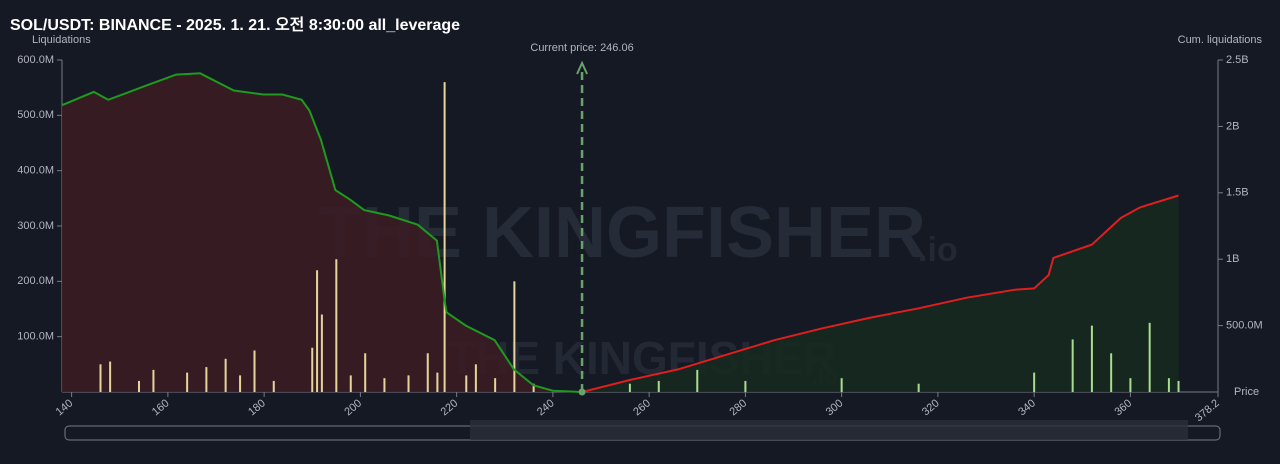  Describe the element at coordinates (642, 407) in the screenshot. I see `x-tick-label: 260` at that location.